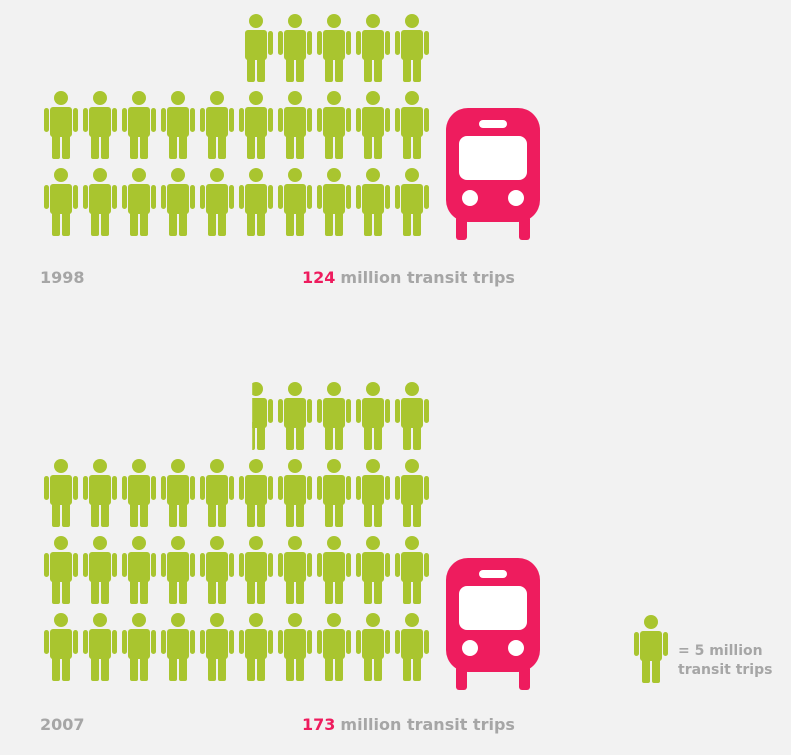 Image resolution: width=791 pixels, height=755 pixels. I want to click on value-label: 124 million transit trips, so click(408, 277).